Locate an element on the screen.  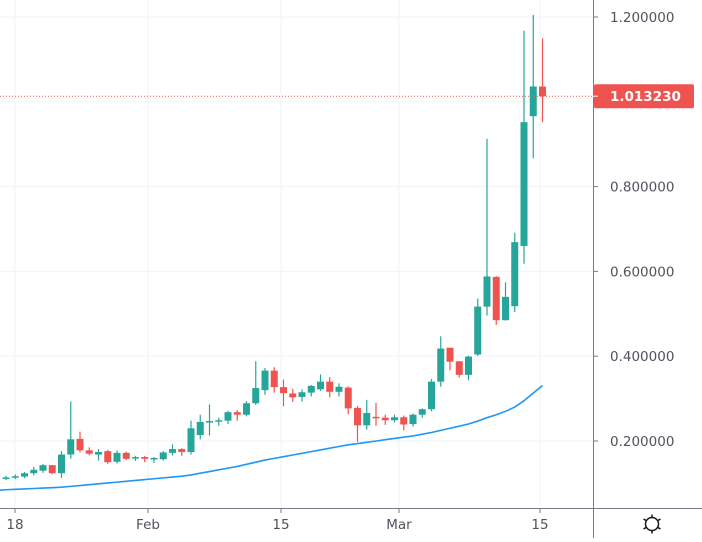
last-price-badge: 1.013230 is located at coordinates (643, 96).